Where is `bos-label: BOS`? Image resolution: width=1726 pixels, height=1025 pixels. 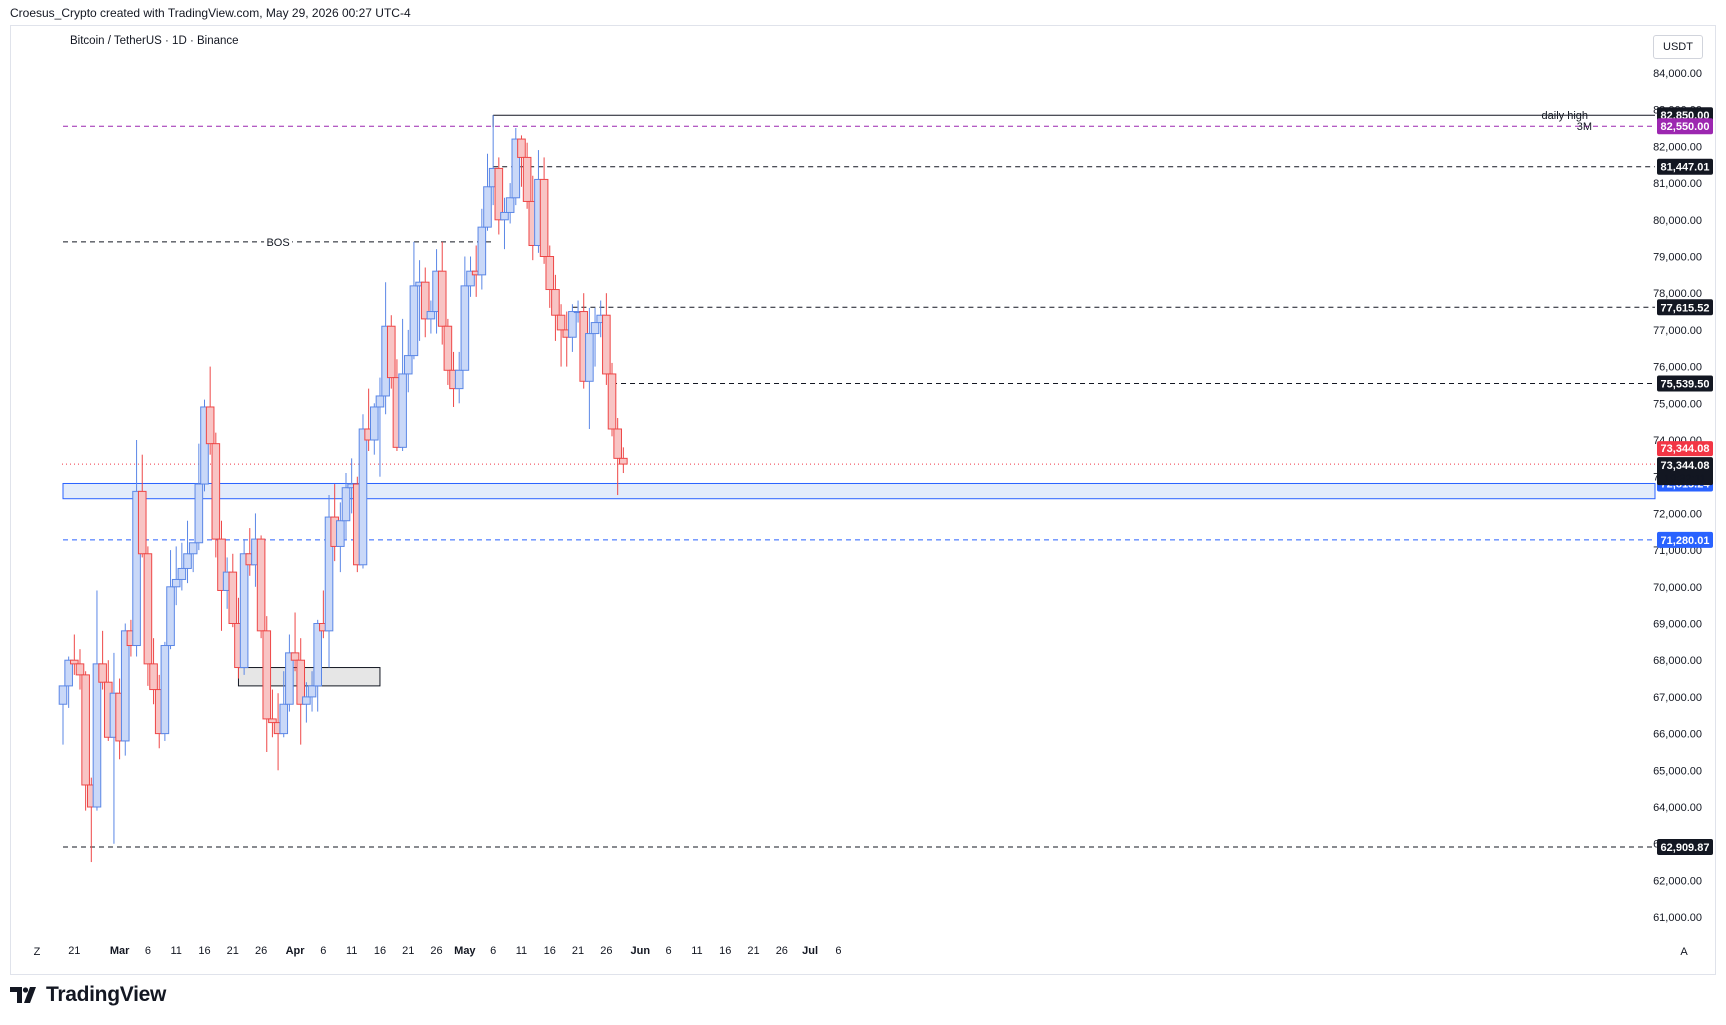 bos-label: BOS is located at coordinates (277, 243).